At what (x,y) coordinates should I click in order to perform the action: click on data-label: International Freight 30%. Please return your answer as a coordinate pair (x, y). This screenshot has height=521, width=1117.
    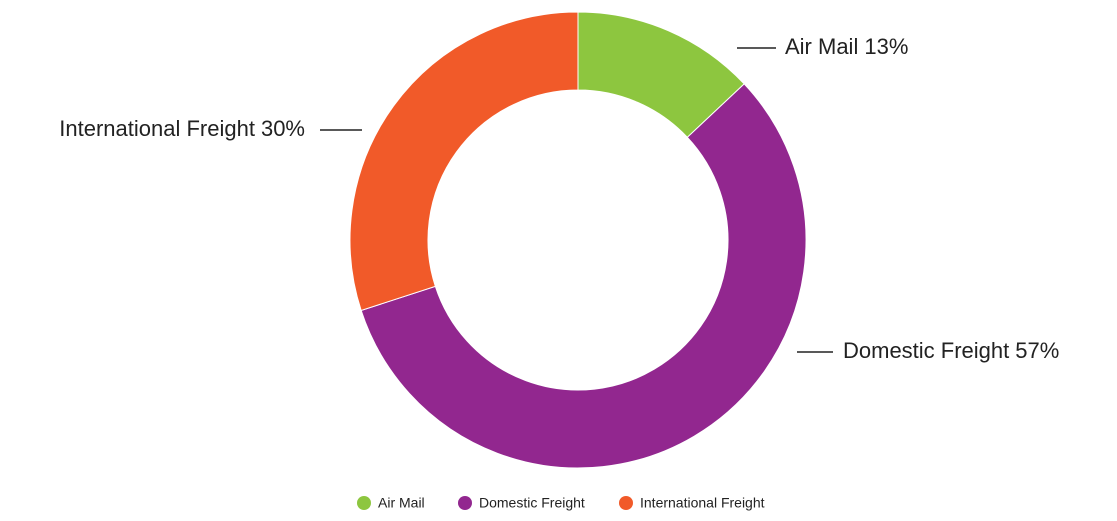
    Looking at the image, I should click on (182, 128).